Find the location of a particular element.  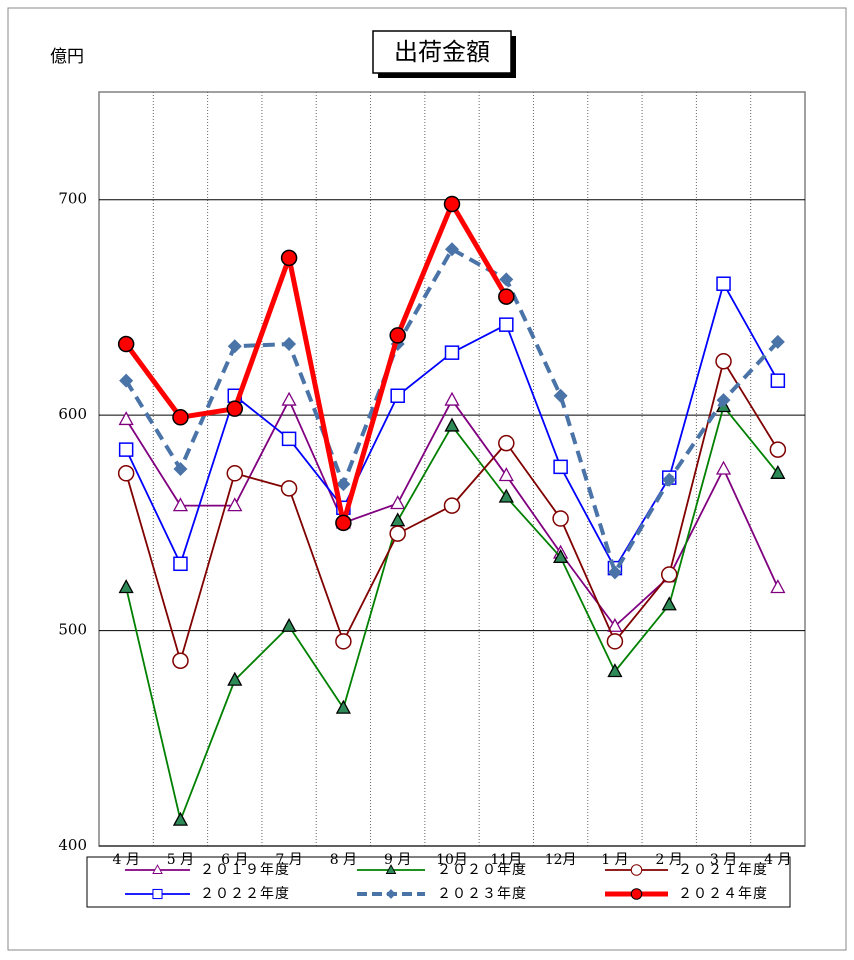

legend-label: ２０２２年度 is located at coordinates (245, 894).